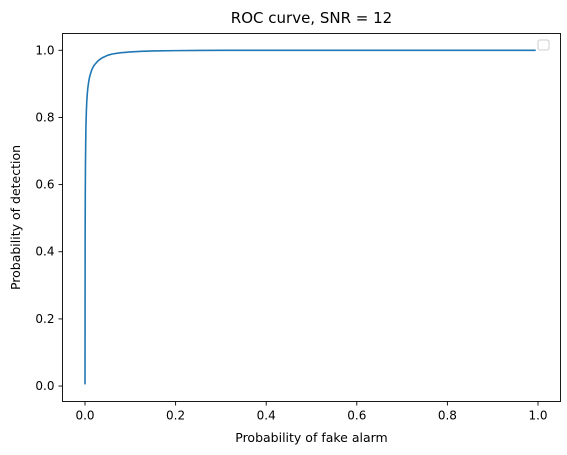  What do you see at coordinates (543, 45) in the screenshot?
I see `legend-box` at bounding box center [543, 45].